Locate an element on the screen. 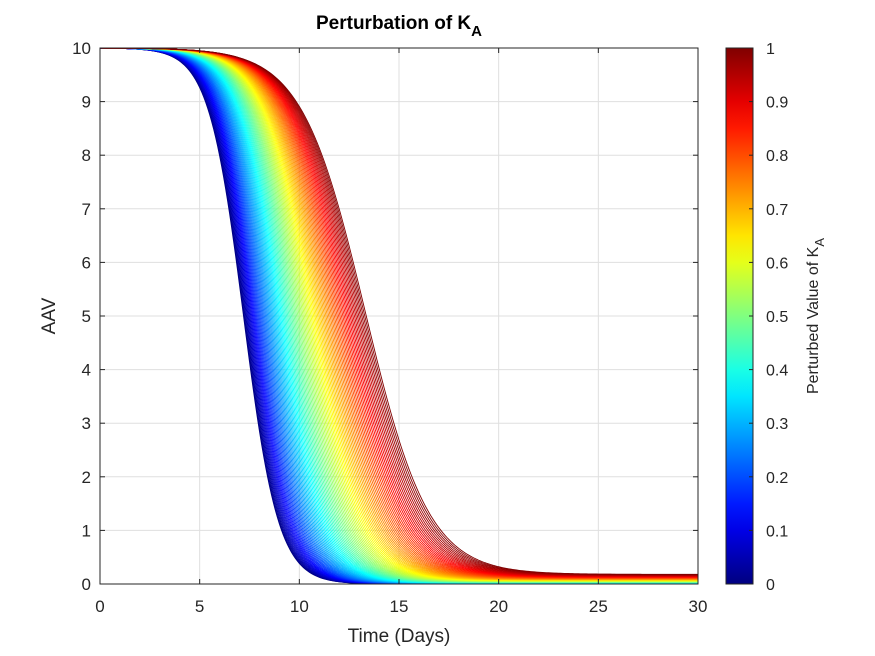 The image size is (875, 656). y-tick-label: 9 is located at coordinates (86, 102).